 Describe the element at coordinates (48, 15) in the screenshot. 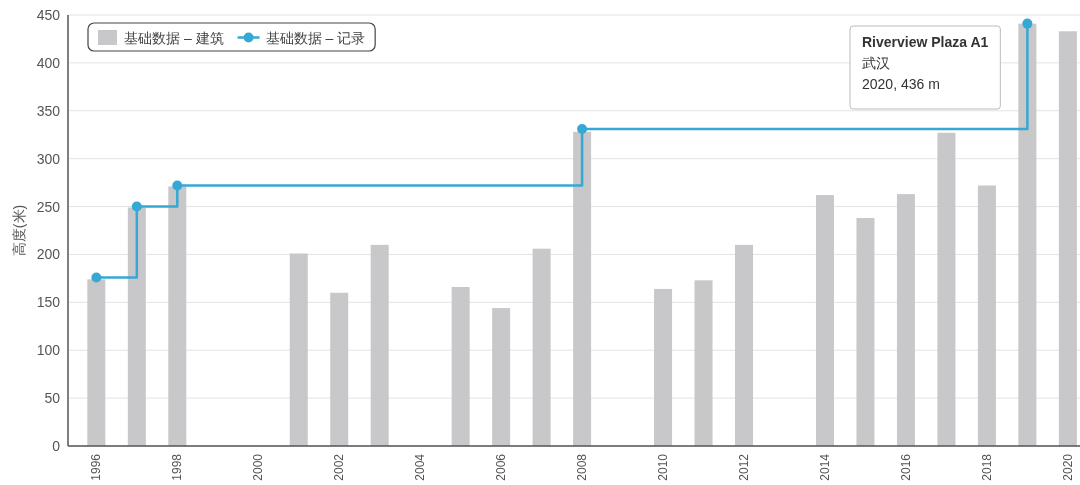

I see `y-tick-label: 450` at that location.